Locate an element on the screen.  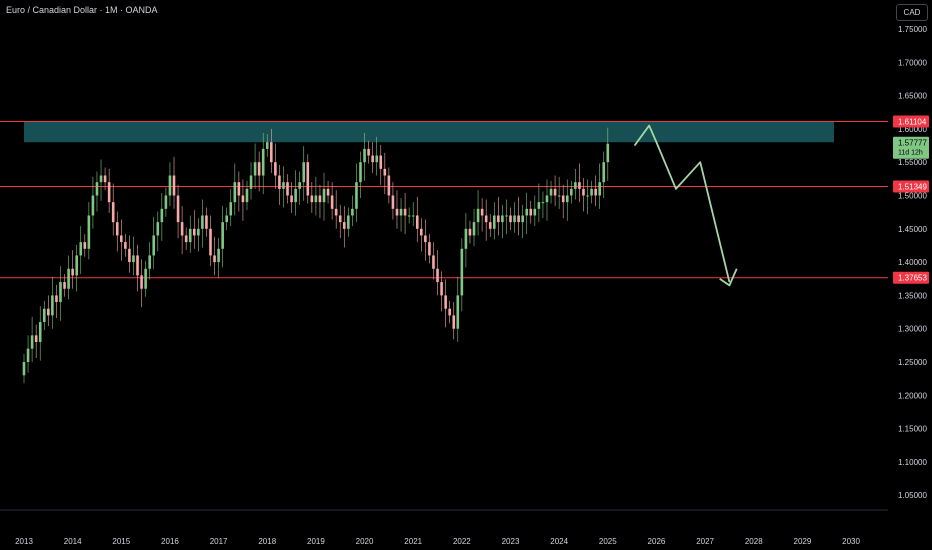
projection-path is located at coordinates (682, 203).